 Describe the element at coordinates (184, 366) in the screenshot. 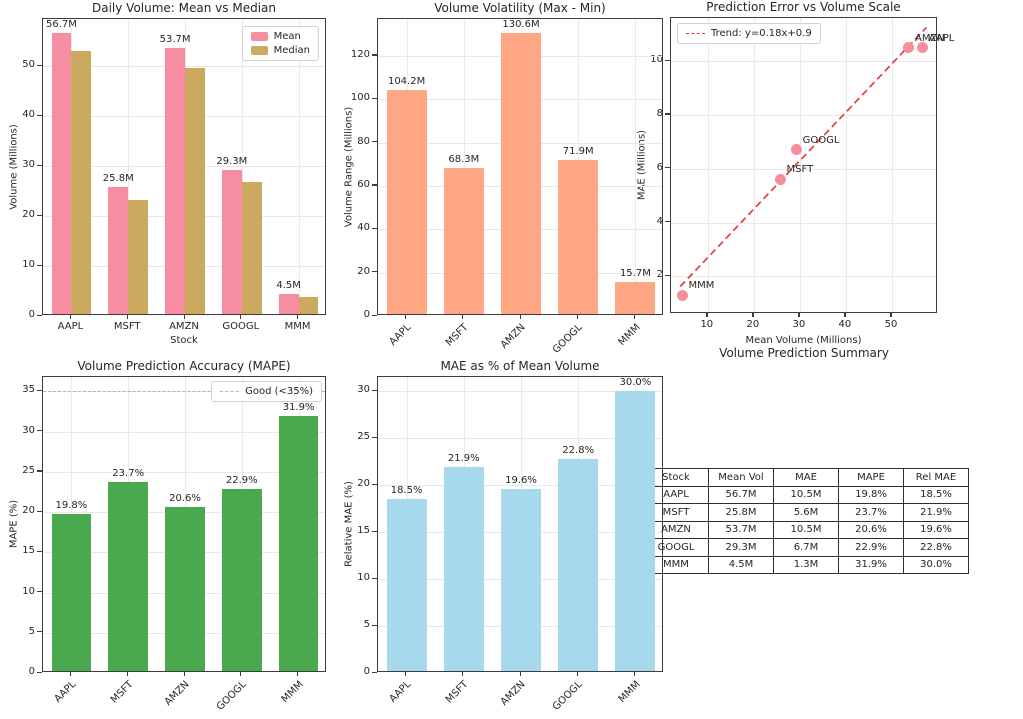

I see `chart-title: Volume Prediction Accuracy (MAPE)` at that location.